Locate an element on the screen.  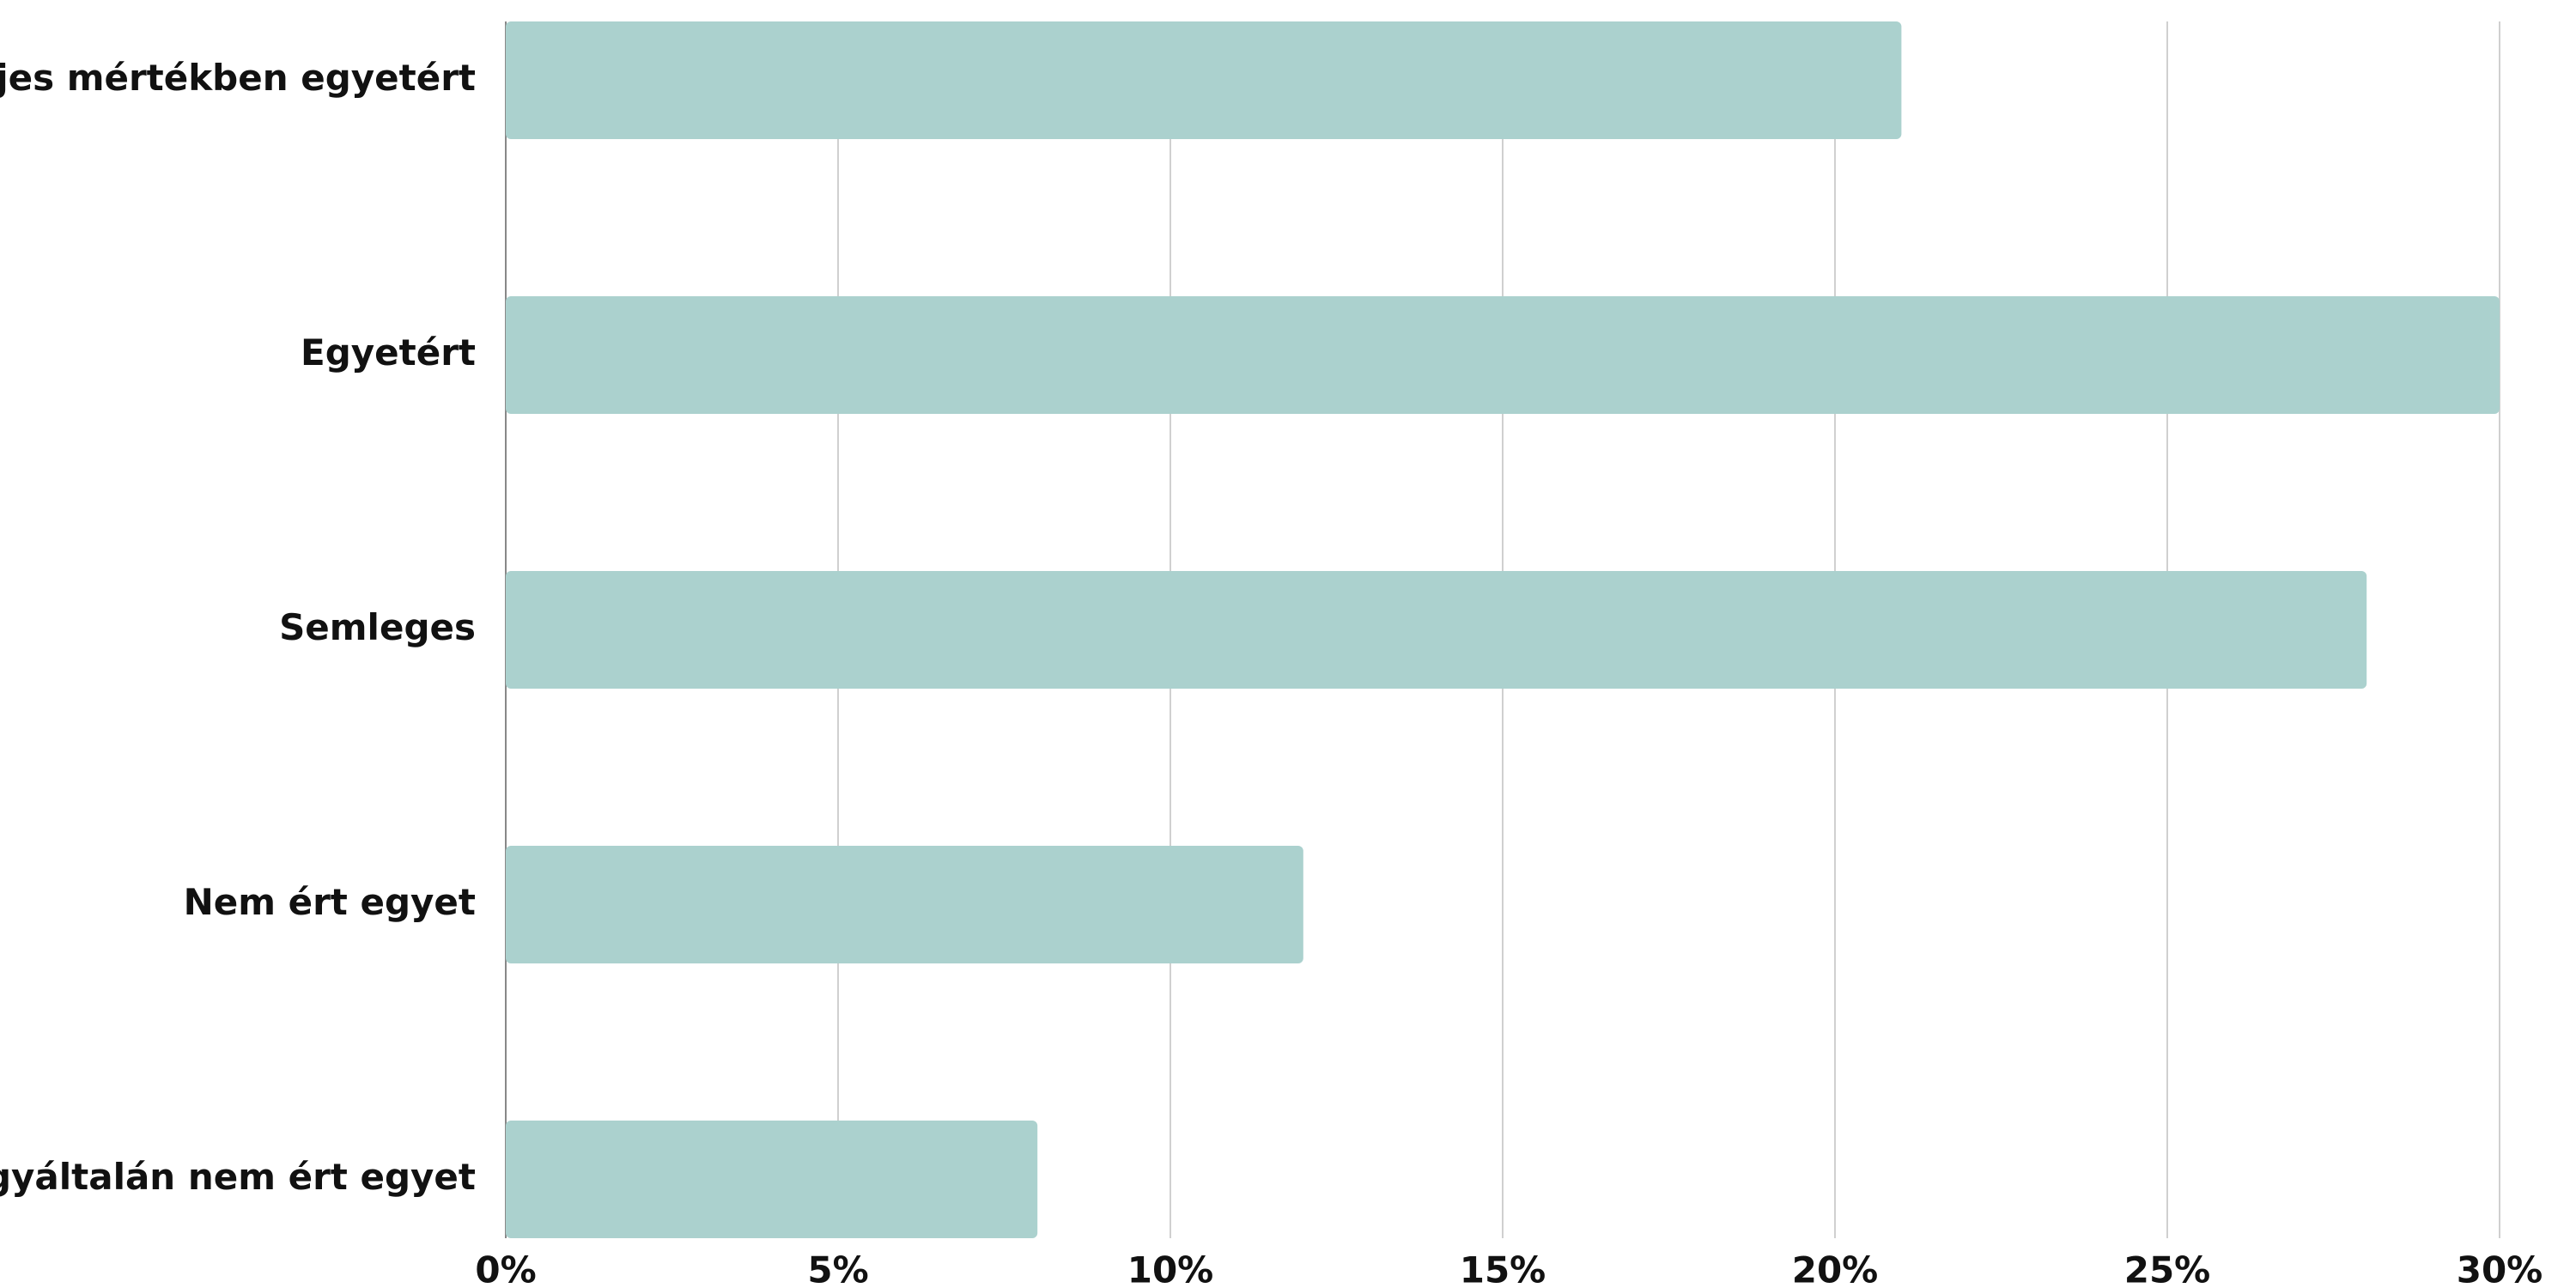
x-tick-label: 20% is located at coordinates (1836, 1268).